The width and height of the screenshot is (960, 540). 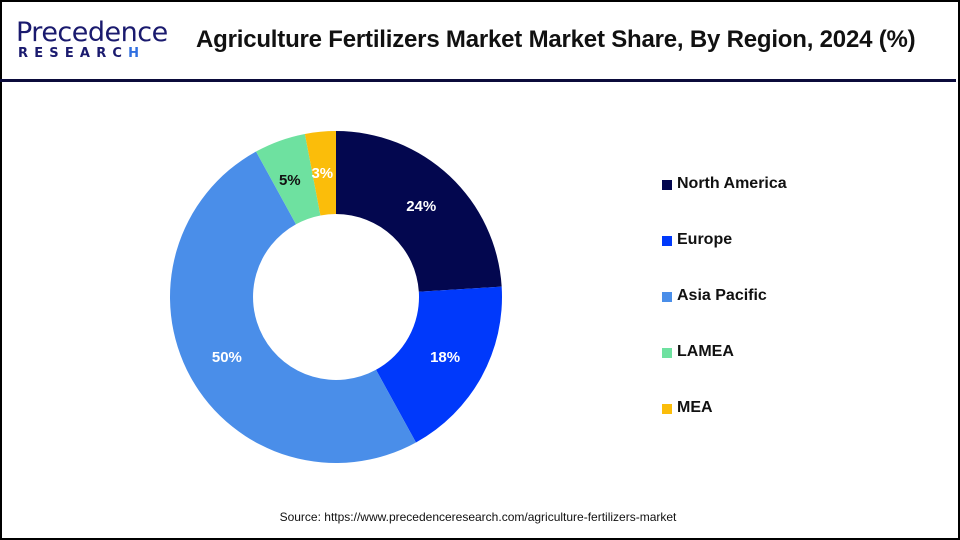 I want to click on logo-wordmark: Precedence, so click(x=92, y=32).